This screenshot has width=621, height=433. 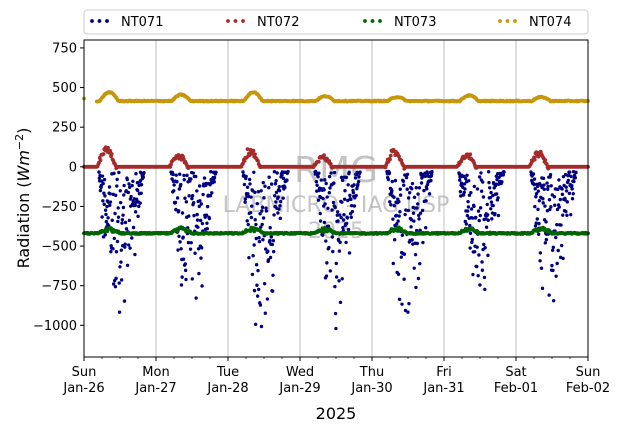 I want to click on legend-marker, so click(x=380, y=21).